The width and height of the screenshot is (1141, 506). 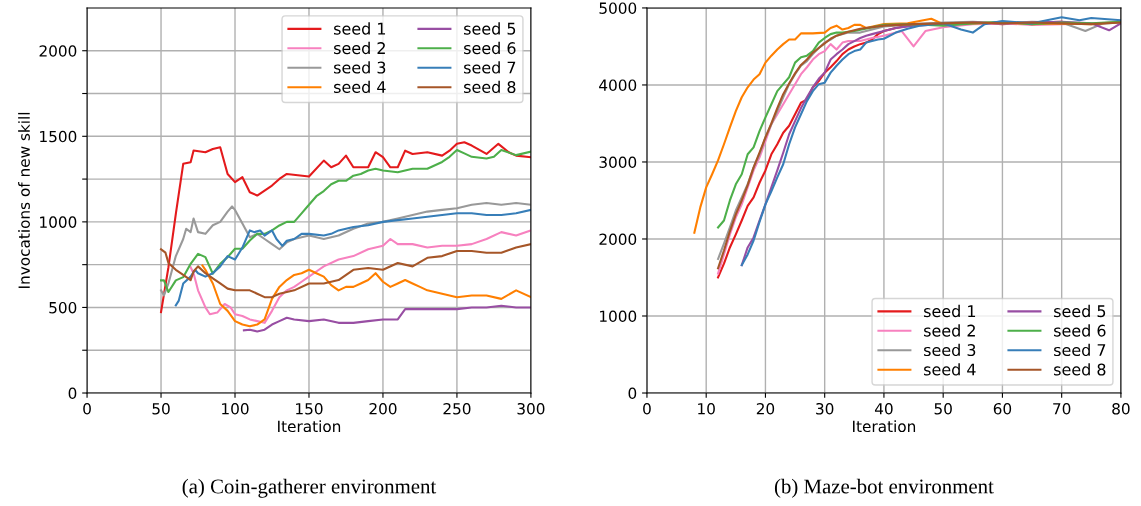 I want to click on y-tick-label: 5000, so click(x=618, y=8).